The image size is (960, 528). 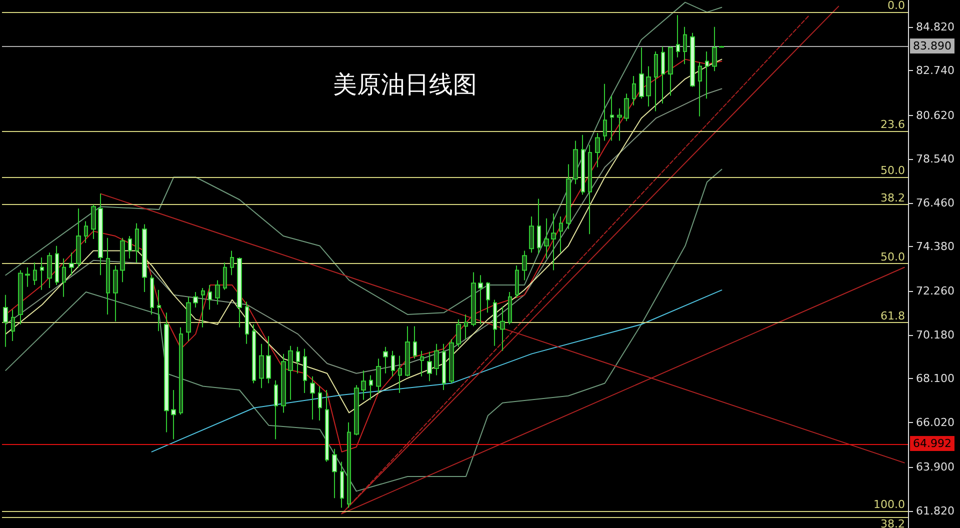 What do you see at coordinates (892, 125) in the screenshot?
I see `annotation: 23.6` at bounding box center [892, 125].